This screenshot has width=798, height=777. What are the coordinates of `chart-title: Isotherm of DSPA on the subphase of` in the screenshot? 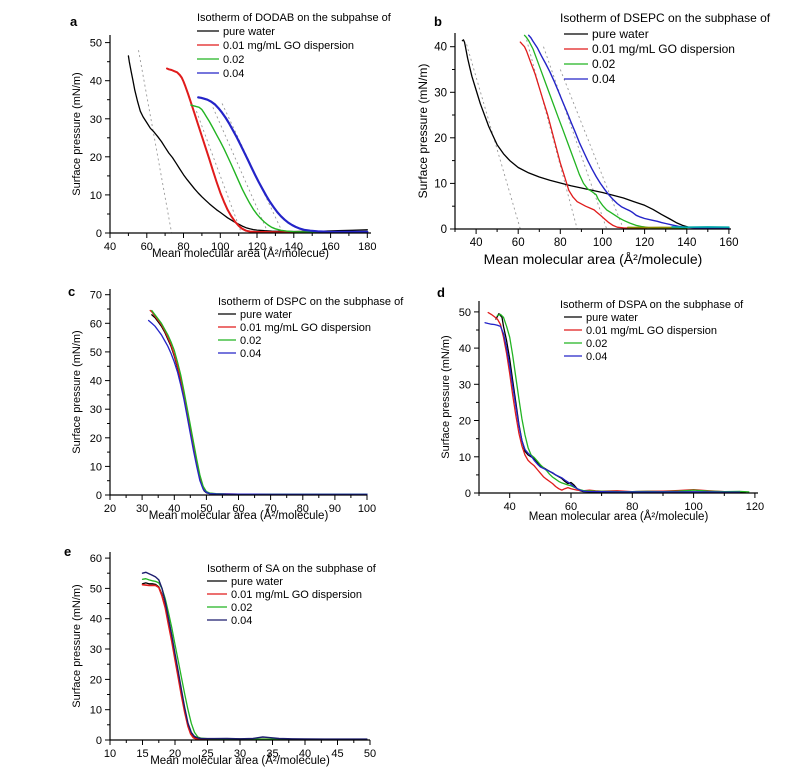 It's located at (652, 305).